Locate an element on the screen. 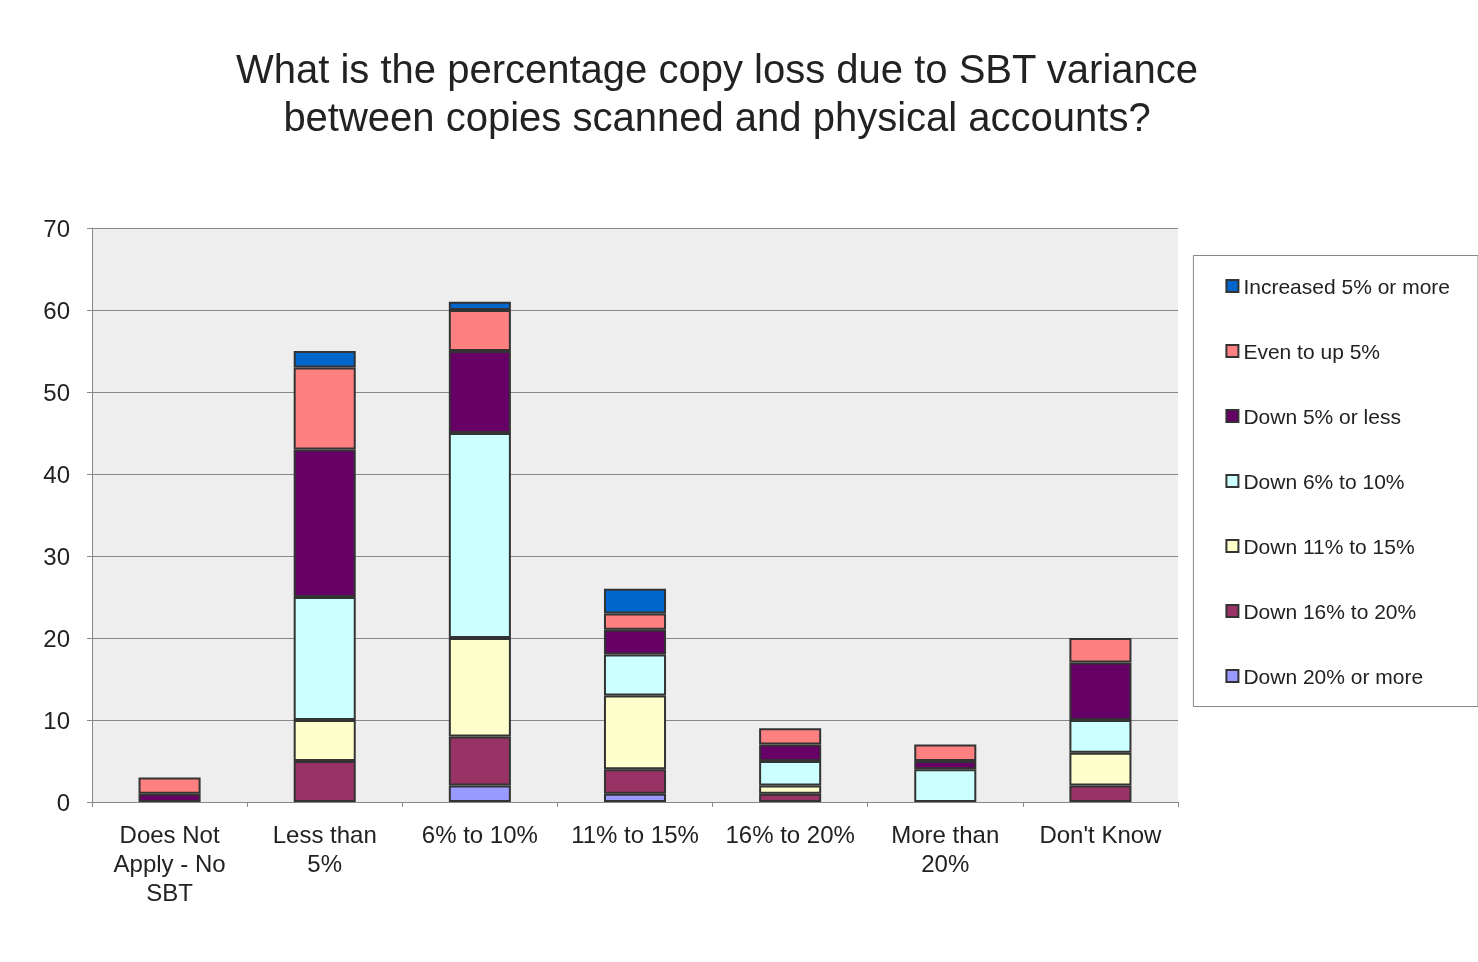  legend-label: Down 20% or more is located at coordinates (1333, 676).